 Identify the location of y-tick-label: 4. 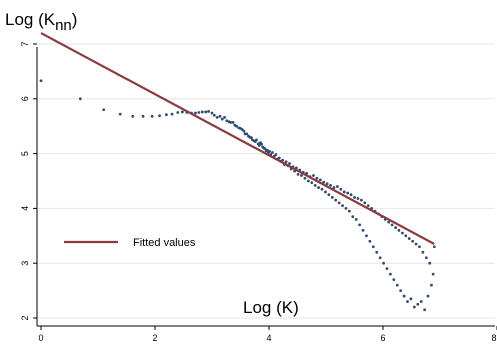
(25, 208).